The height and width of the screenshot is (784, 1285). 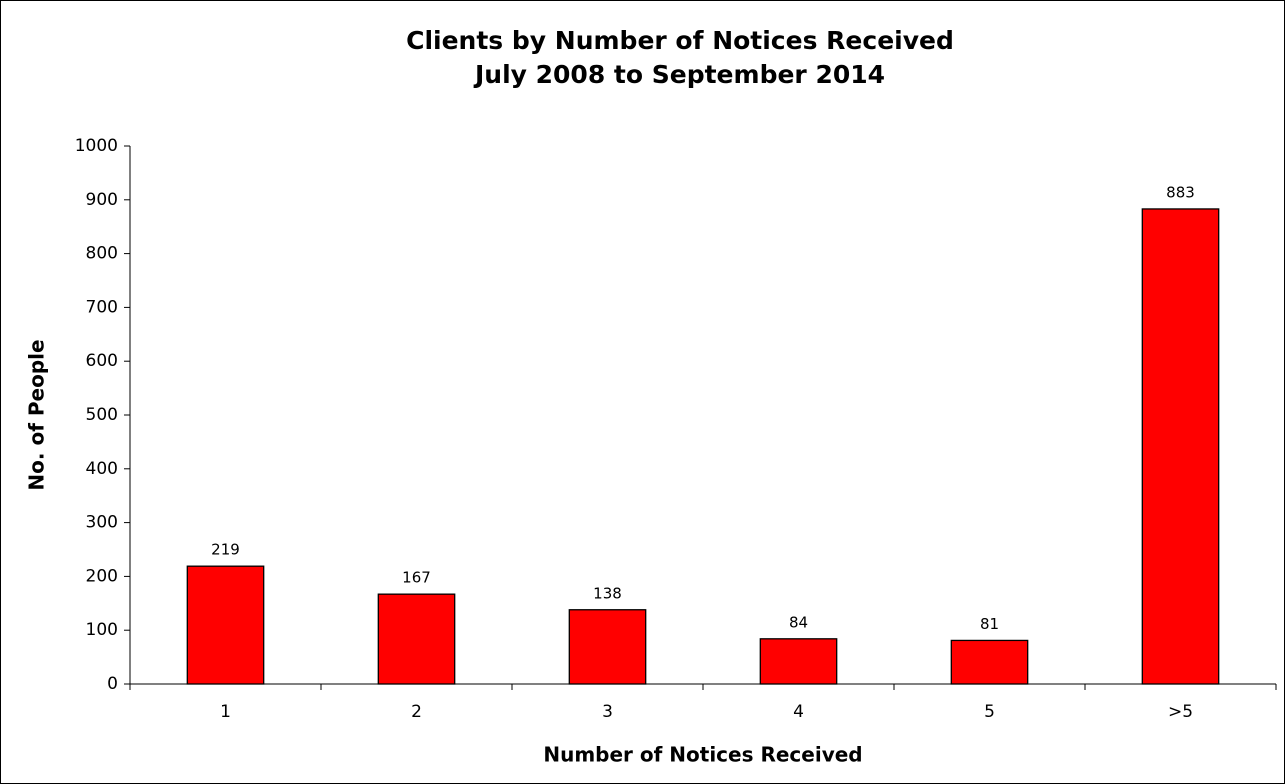 What do you see at coordinates (102, 523) in the screenshot?
I see `y-tick-label: 300` at bounding box center [102, 523].